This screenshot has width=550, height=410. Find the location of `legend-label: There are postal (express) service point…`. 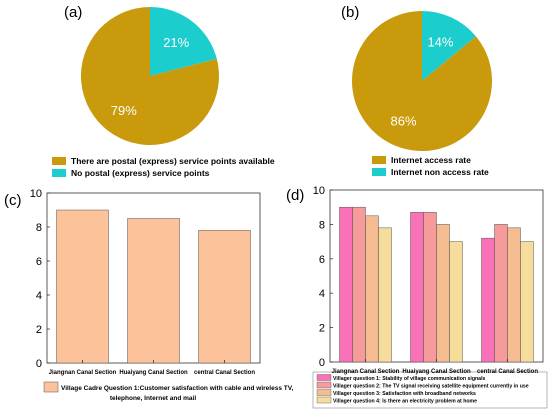

legend-label: There are postal (express) service point… is located at coordinates (173, 161).